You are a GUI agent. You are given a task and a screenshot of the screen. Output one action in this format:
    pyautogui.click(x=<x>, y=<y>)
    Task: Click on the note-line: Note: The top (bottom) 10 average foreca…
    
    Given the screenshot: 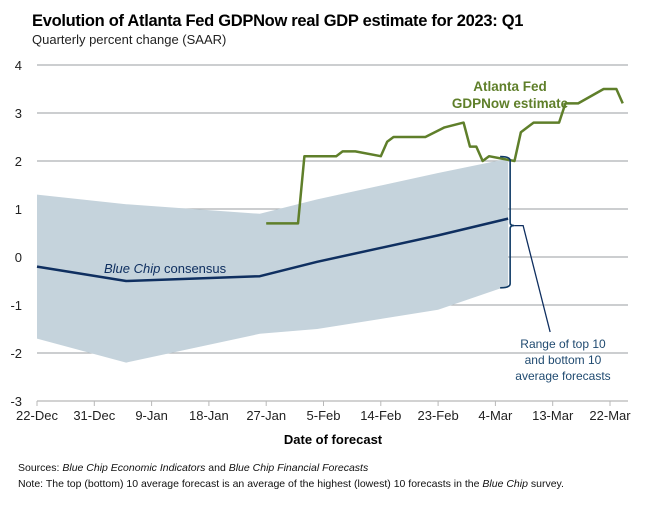 What is the action you would take?
    pyautogui.click(x=291, y=484)
    